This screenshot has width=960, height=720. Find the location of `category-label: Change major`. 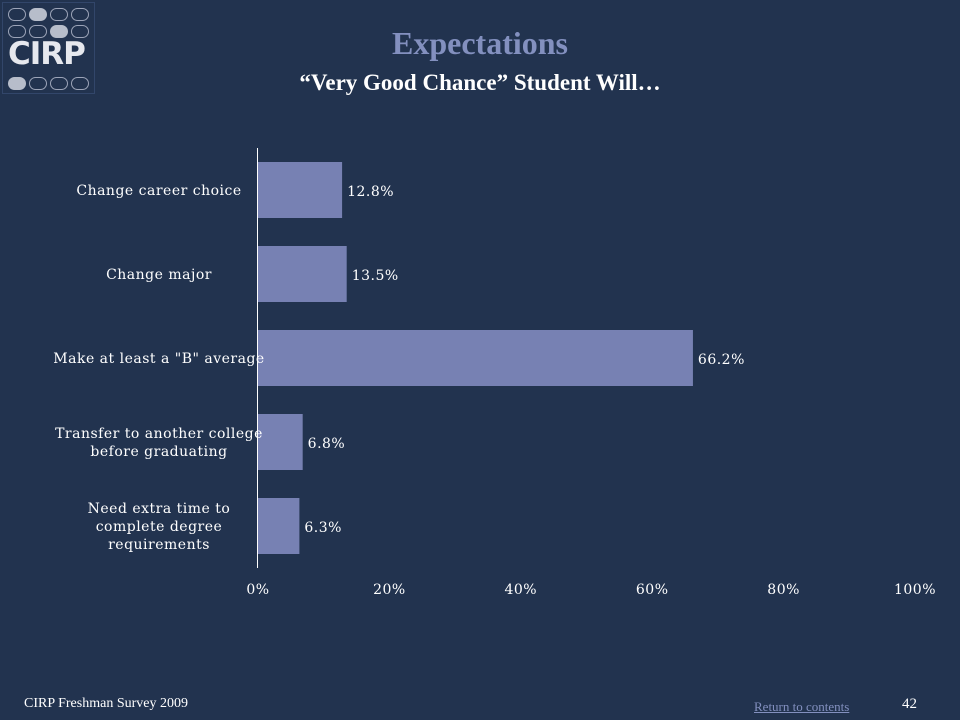

category-label: Change major is located at coordinates (159, 275).